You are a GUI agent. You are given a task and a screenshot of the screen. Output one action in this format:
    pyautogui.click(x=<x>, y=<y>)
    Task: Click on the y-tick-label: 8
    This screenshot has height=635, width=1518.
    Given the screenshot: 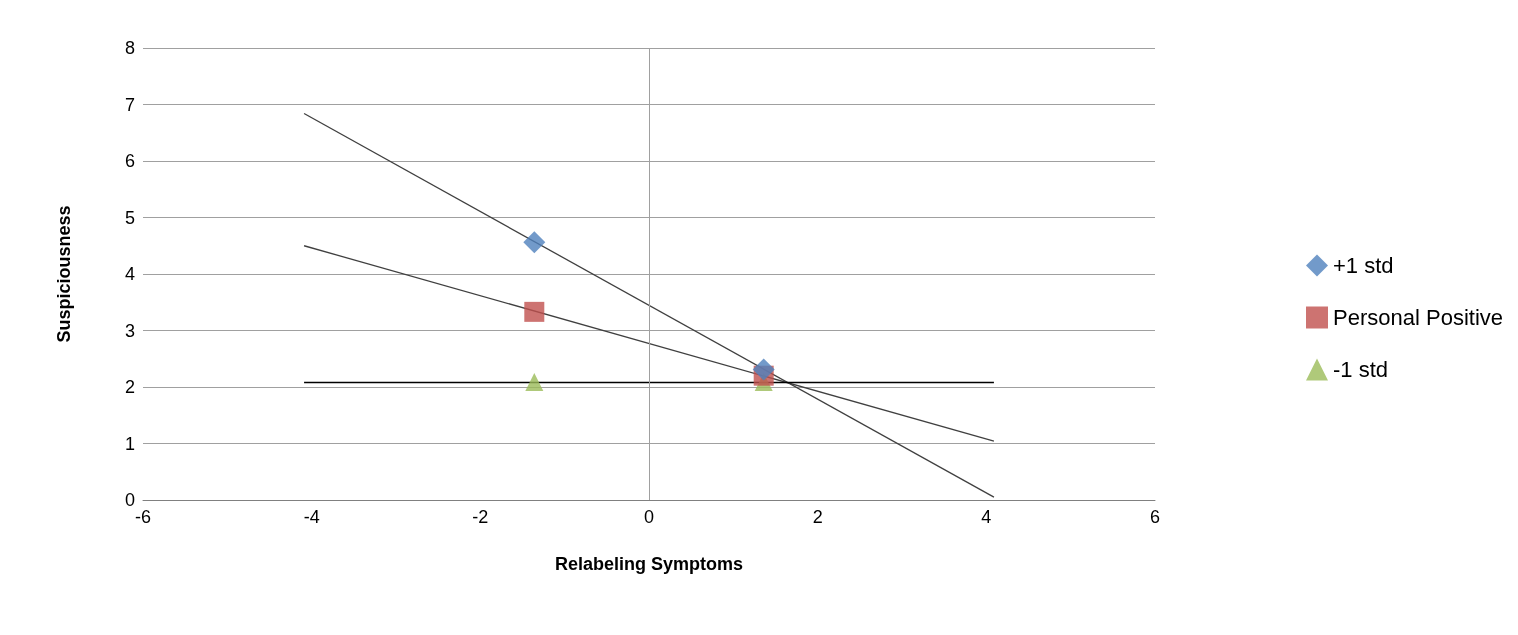 What is the action you would take?
    pyautogui.click(x=129, y=48)
    